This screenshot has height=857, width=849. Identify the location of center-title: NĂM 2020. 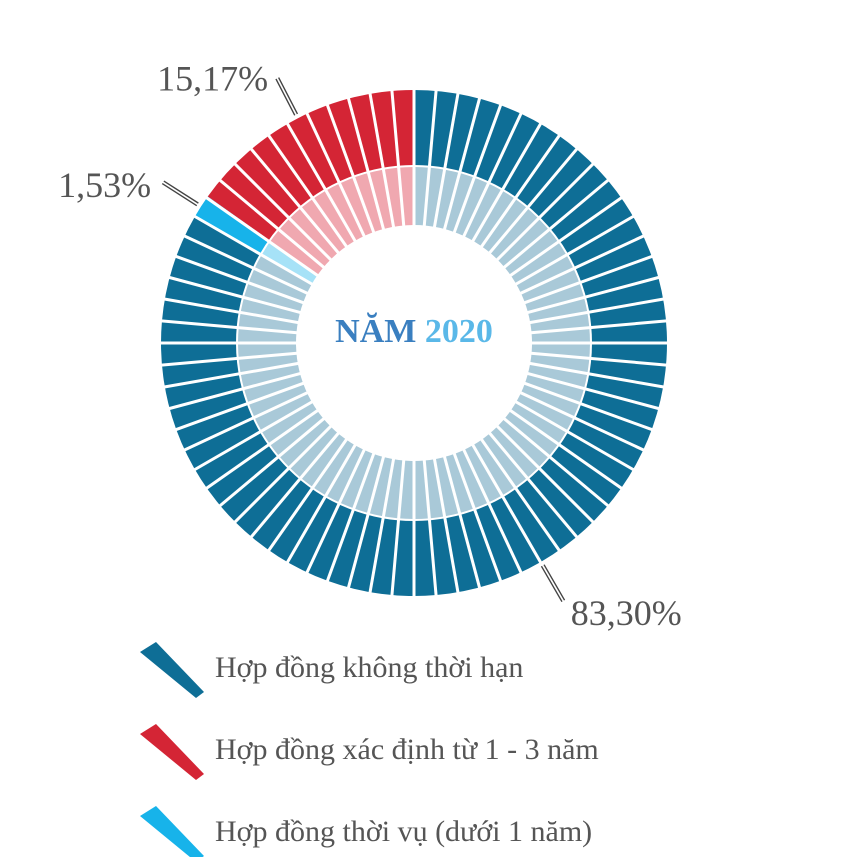
(414, 331).